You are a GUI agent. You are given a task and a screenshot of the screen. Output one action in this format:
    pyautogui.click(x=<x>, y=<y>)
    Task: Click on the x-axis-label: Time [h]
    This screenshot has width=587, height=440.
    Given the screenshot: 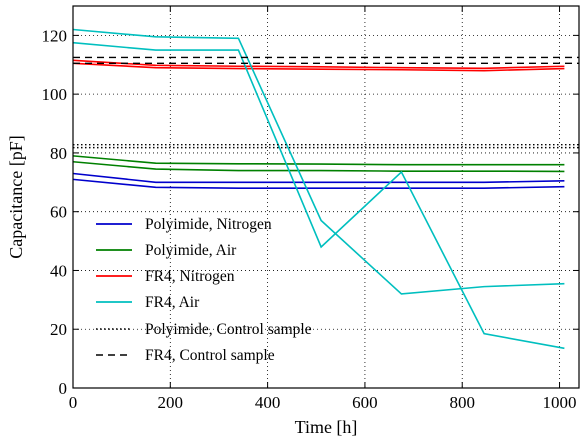 What is the action you would take?
    pyautogui.click(x=326, y=427)
    